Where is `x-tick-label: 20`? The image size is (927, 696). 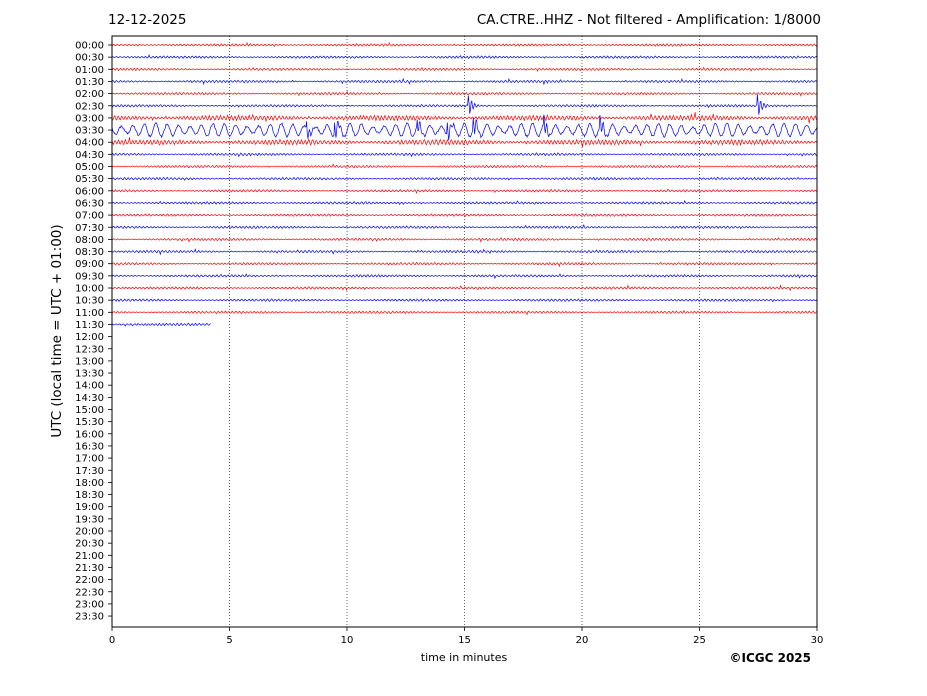
x-tick-label: 20 is located at coordinates (582, 640).